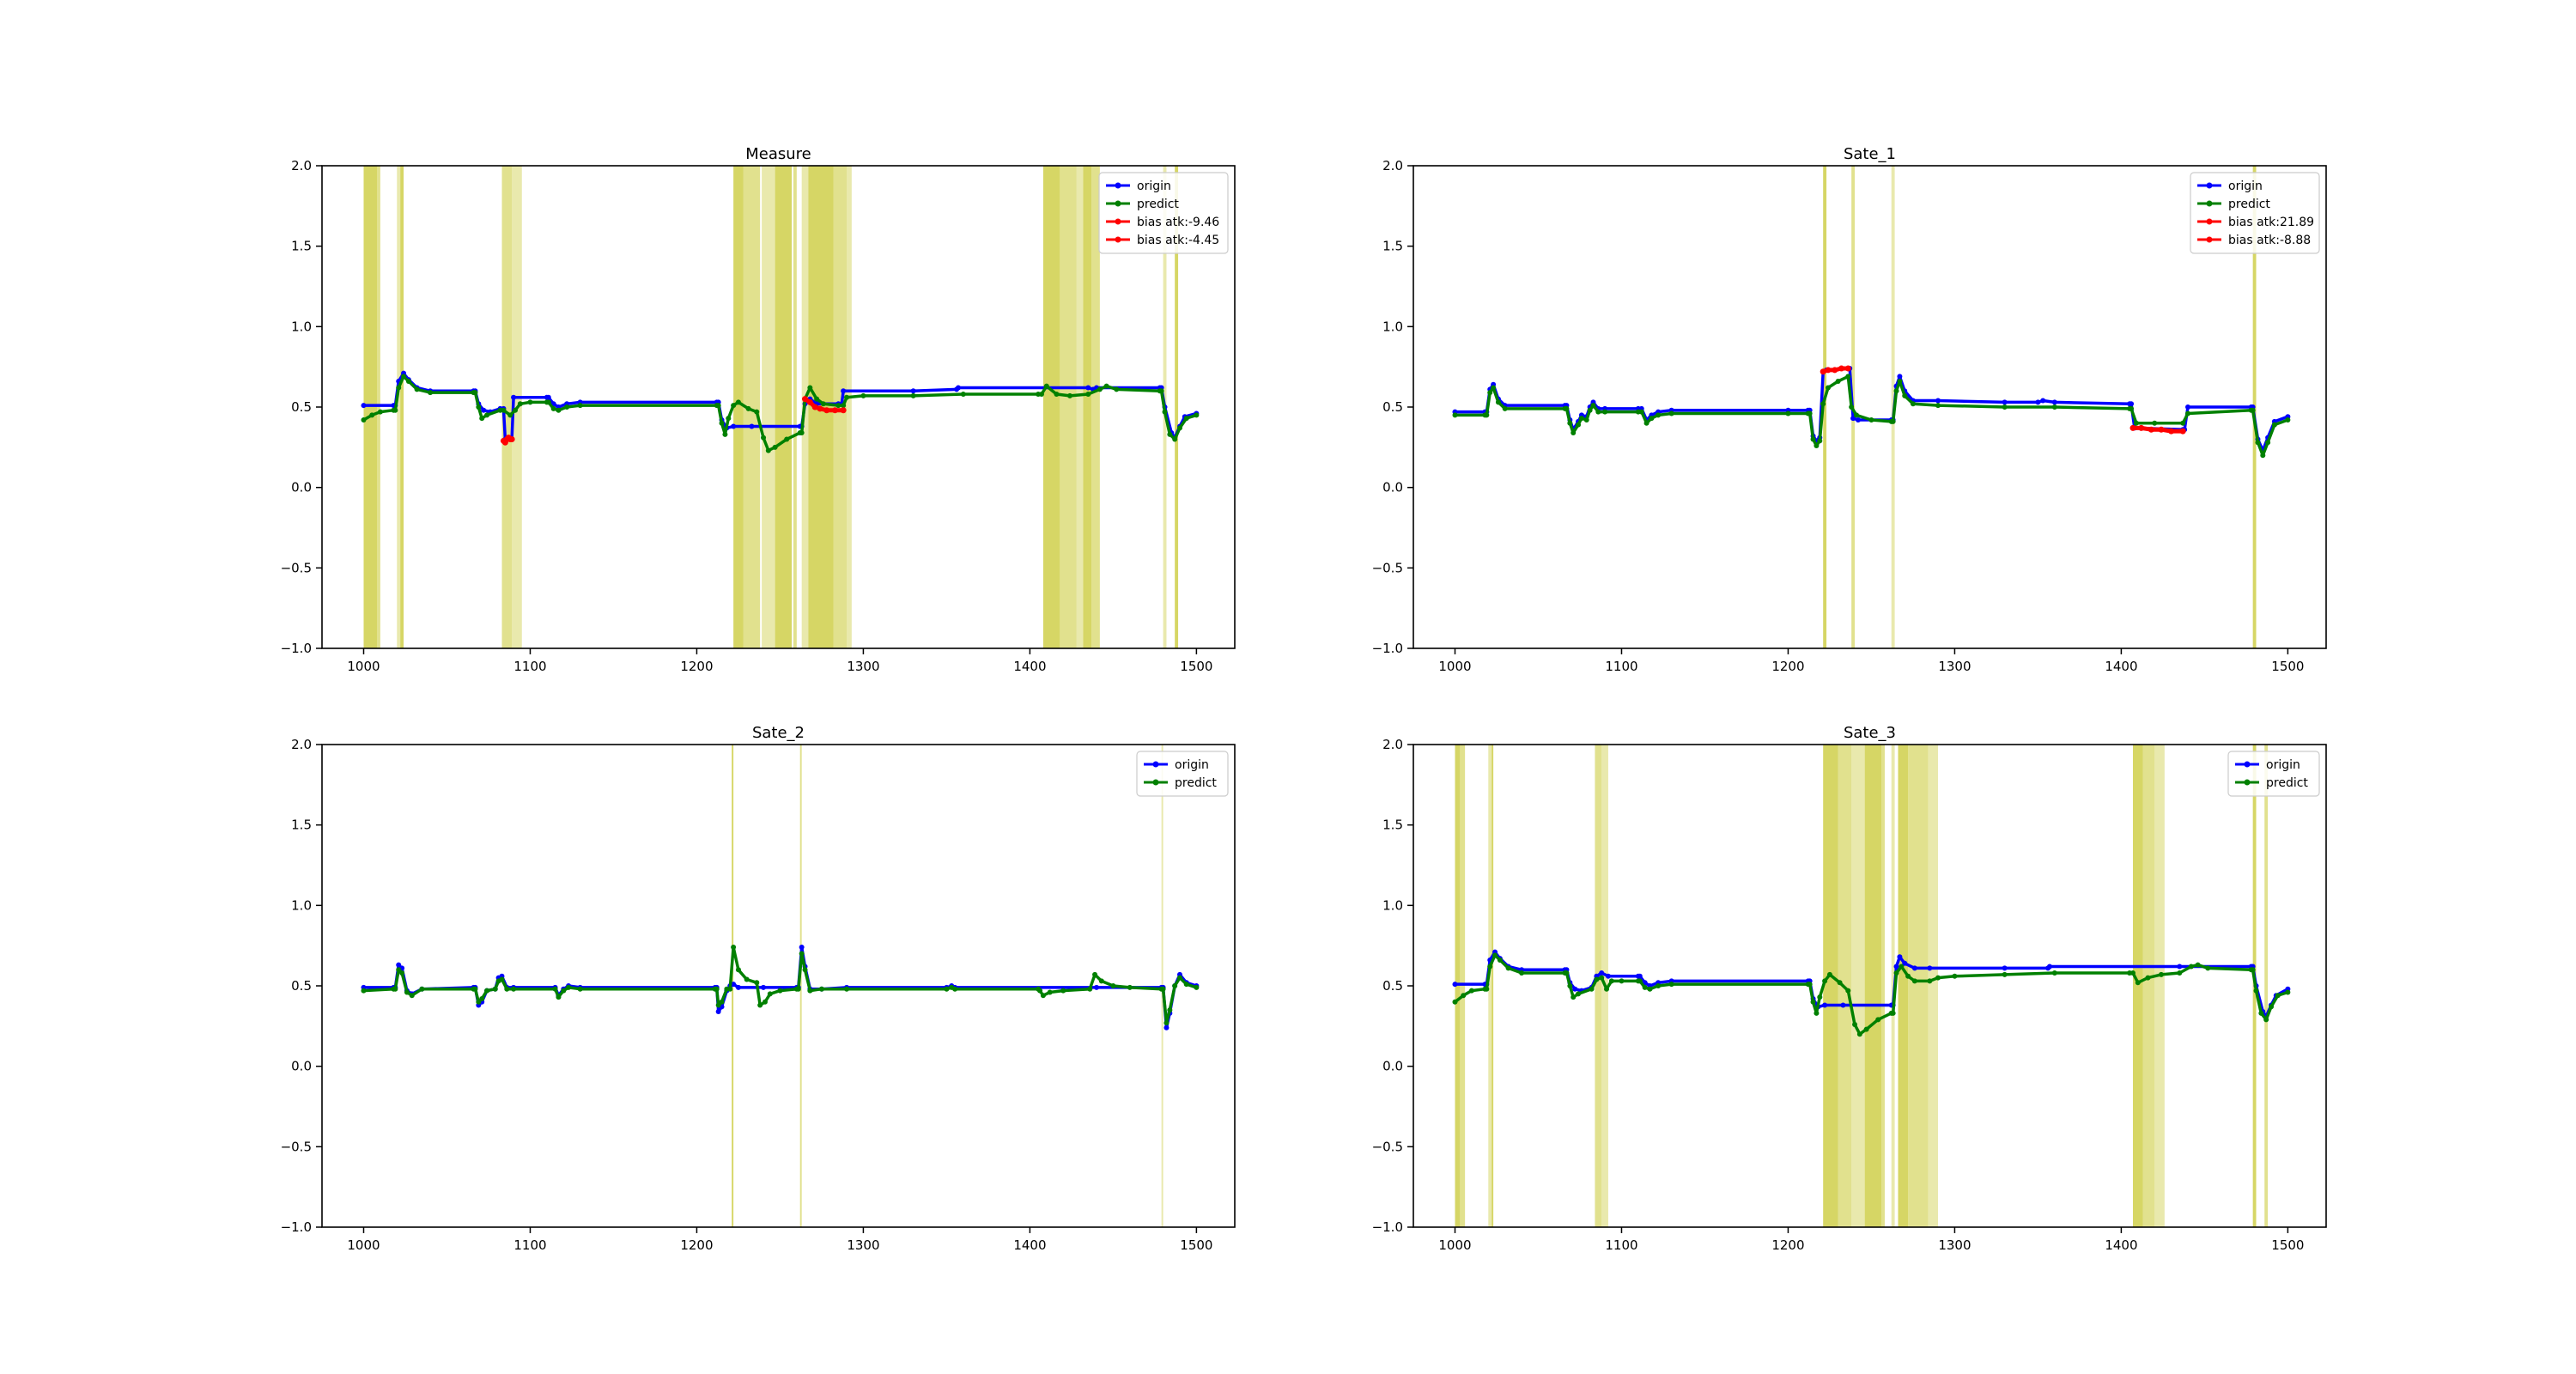  What do you see at coordinates (301, 744) in the screenshot?
I see `y-tick-label: 2.0` at bounding box center [301, 744].